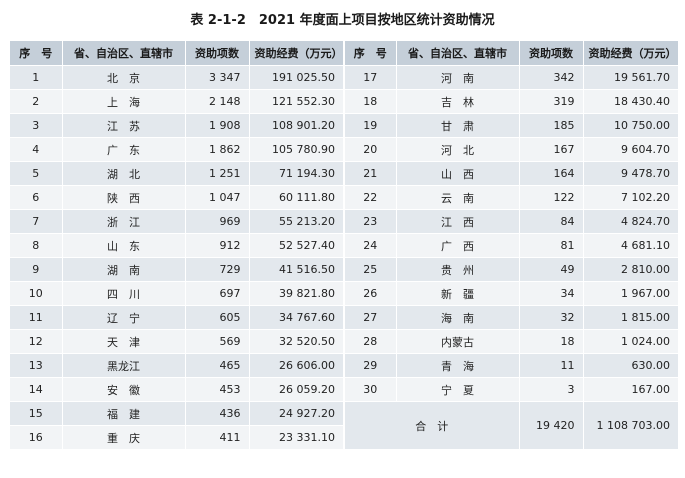 Image resolution: width=685 pixels, height=478 pixels. Describe the element at coordinates (551, 245) in the screenshot. I see `row-count: 81` at that location.